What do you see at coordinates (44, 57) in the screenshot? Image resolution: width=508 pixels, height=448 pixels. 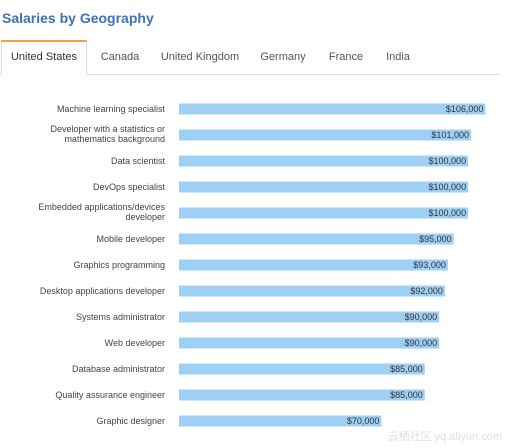 I see `tab-united-states: United States` at bounding box center [44, 57].